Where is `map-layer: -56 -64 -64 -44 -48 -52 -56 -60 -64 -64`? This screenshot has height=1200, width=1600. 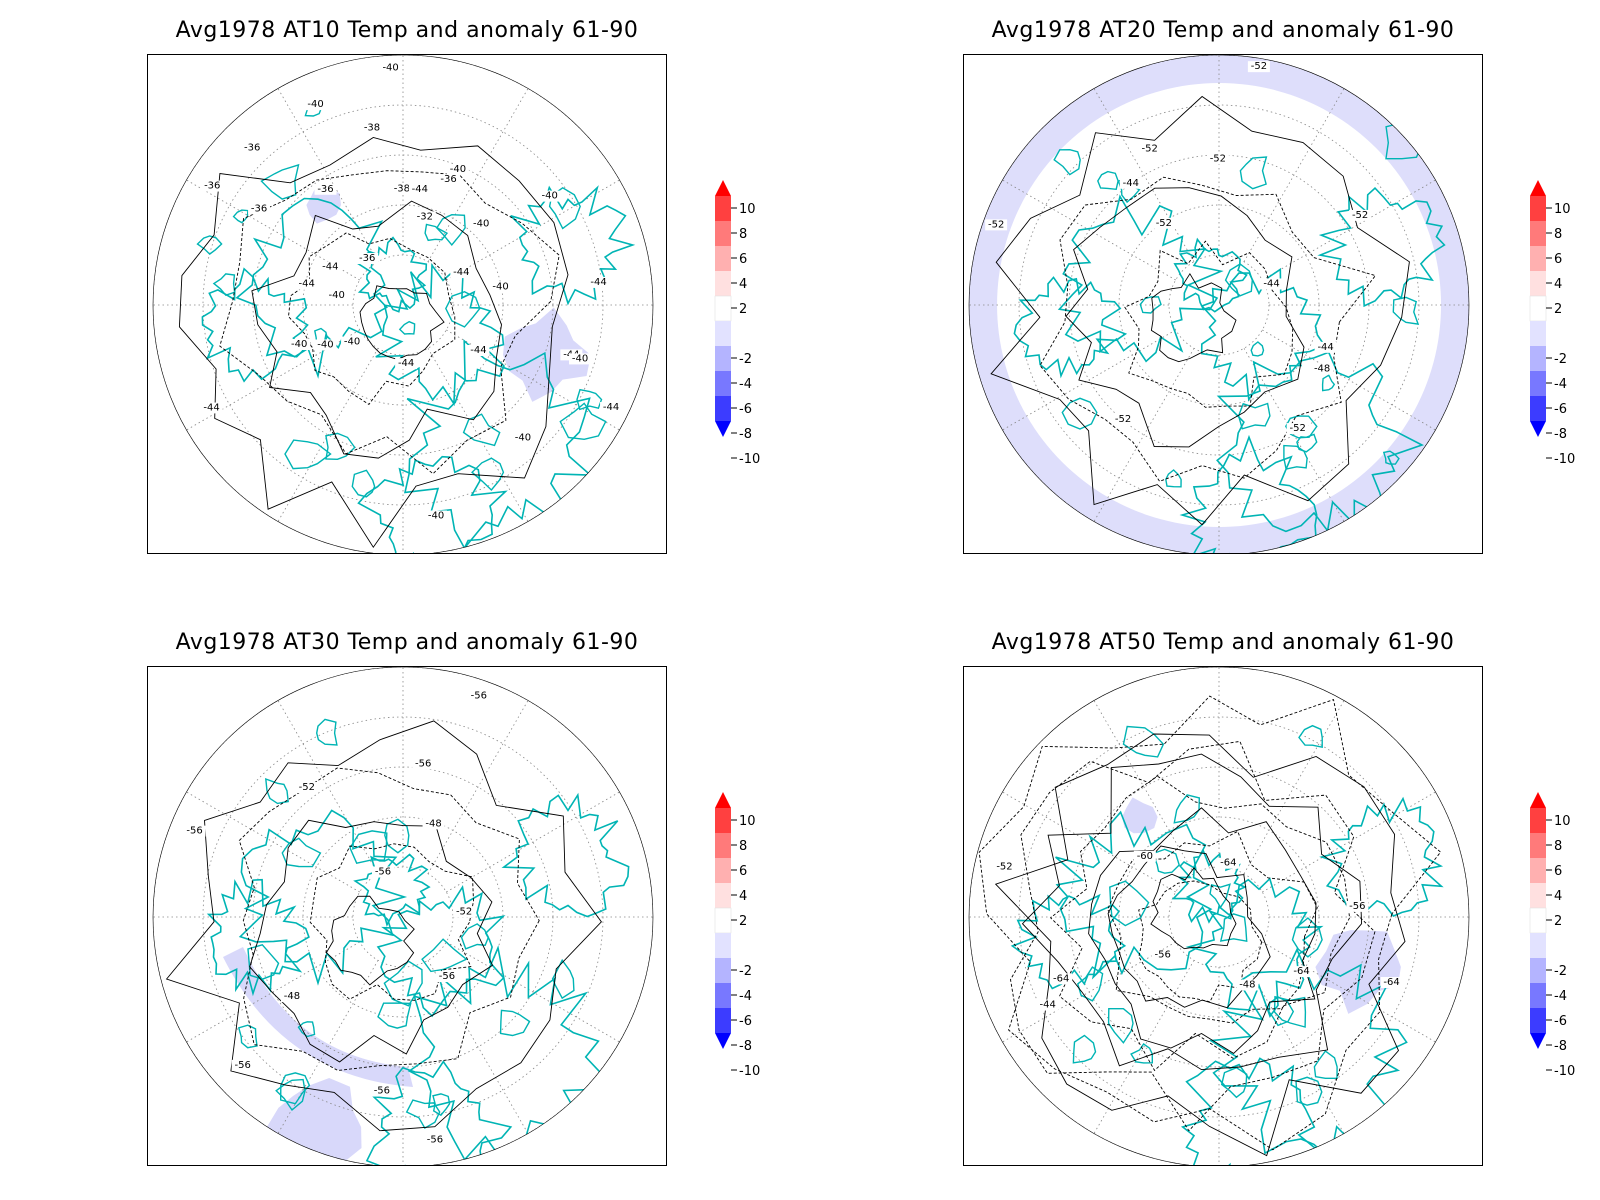 map-layer: -56 -64 -64 -44 -48 -52 -56 -60 -64 -64 is located at coordinates (1219, 916).